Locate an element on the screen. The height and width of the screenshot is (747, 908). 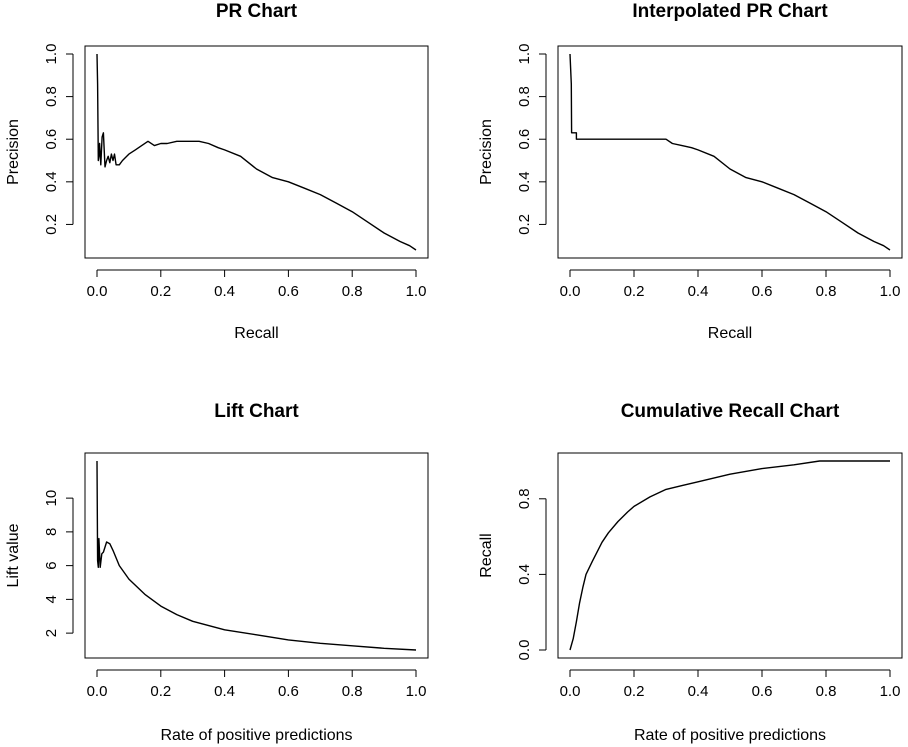
pr-y-tick-label: 0.6 is located at coordinates (51, 139).